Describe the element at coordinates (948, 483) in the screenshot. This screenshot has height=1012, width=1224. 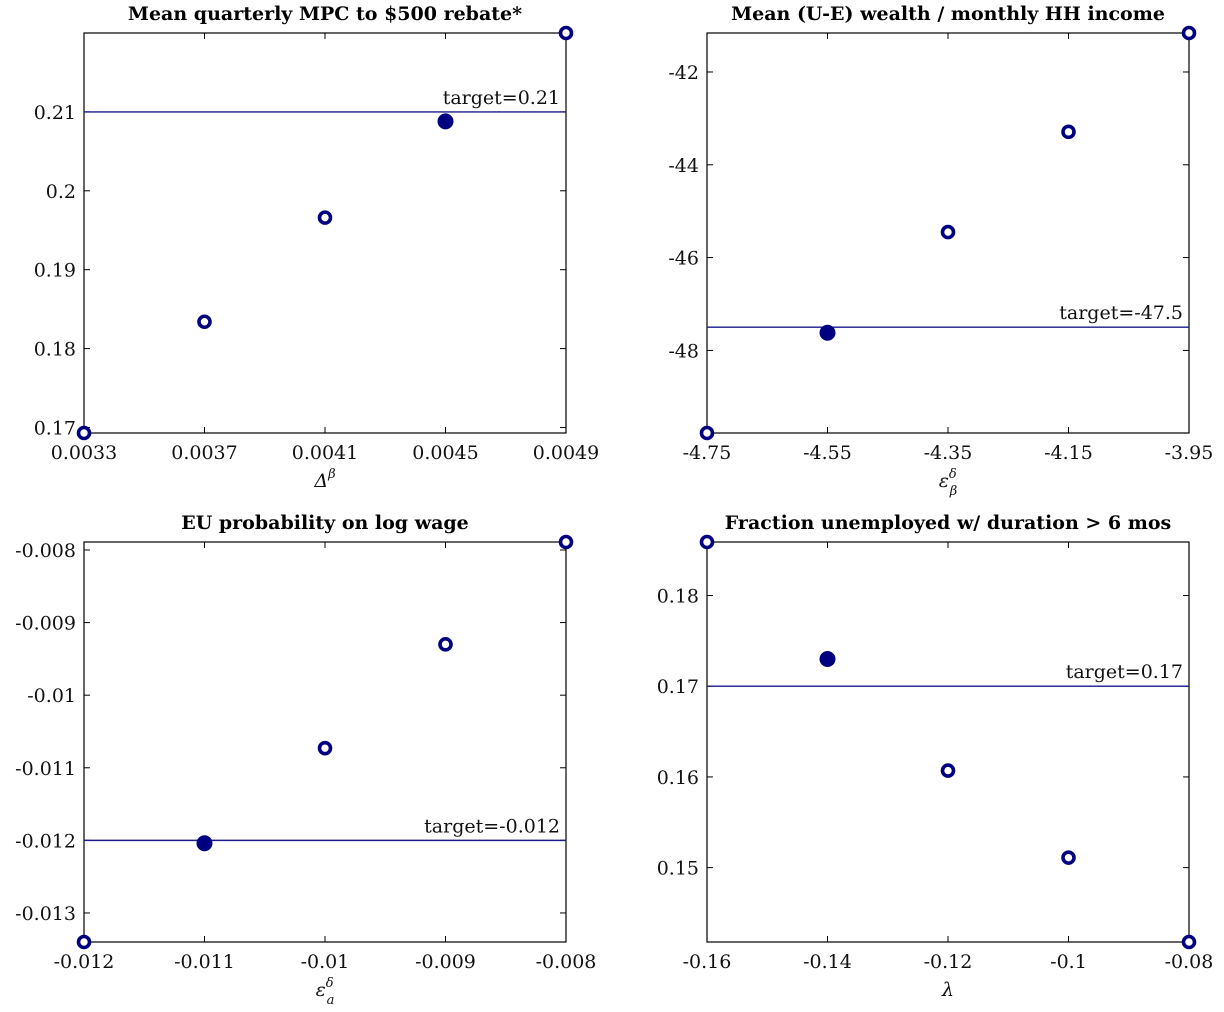
I see `x-axis-label: εδ β` at that location.